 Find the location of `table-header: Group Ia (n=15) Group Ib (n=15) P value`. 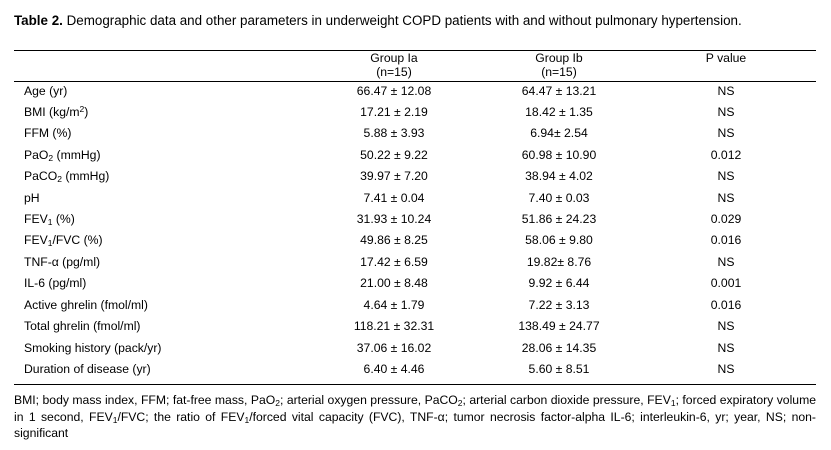

table-header: Group Ia (n=15) Group Ib (n=15) P value is located at coordinates (415, 66).